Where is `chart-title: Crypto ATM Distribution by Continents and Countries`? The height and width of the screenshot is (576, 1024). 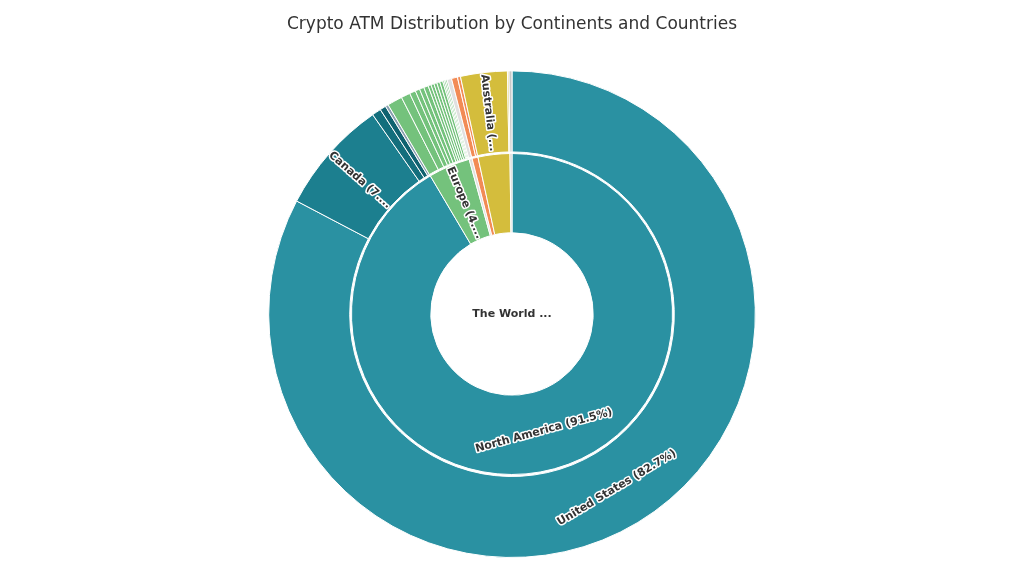 chart-title: Crypto ATM Distribution by Continents and Countries is located at coordinates (512, 22).